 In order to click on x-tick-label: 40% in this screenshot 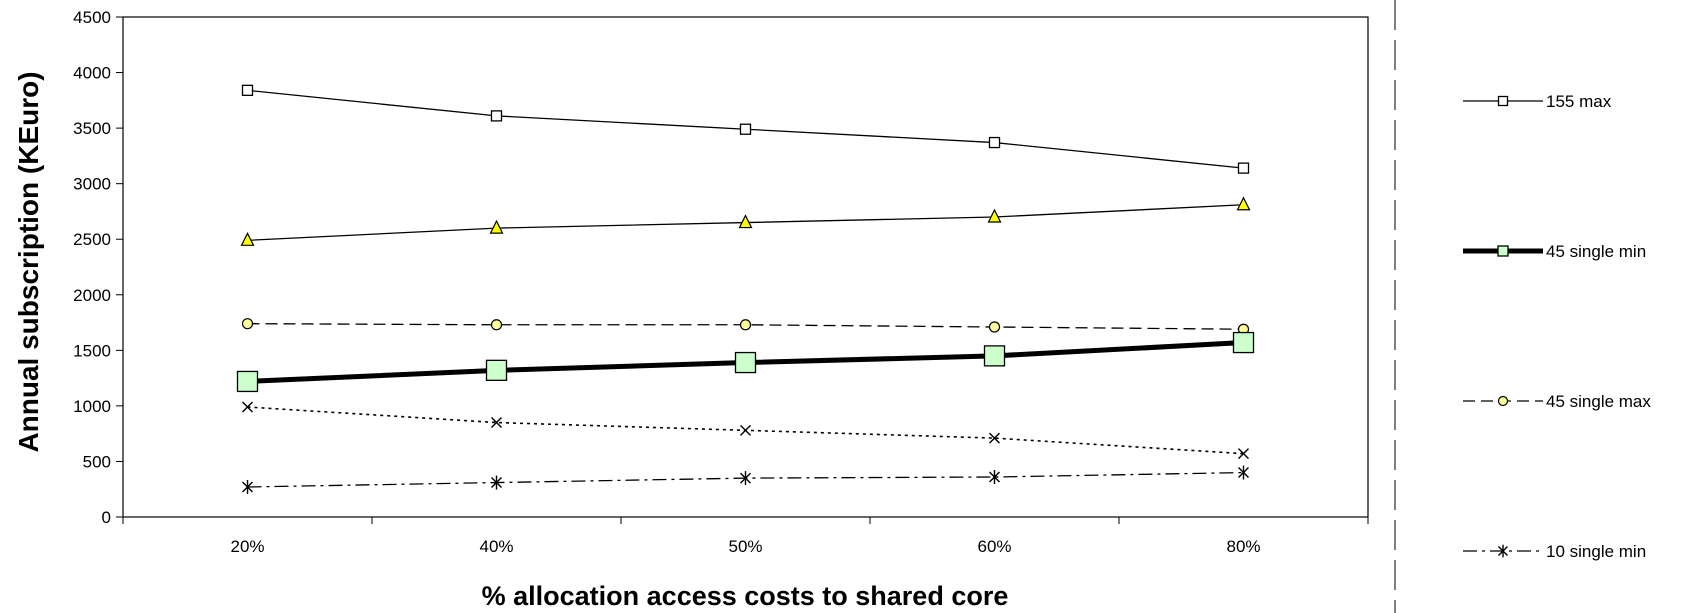, I will do `click(496, 546)`.